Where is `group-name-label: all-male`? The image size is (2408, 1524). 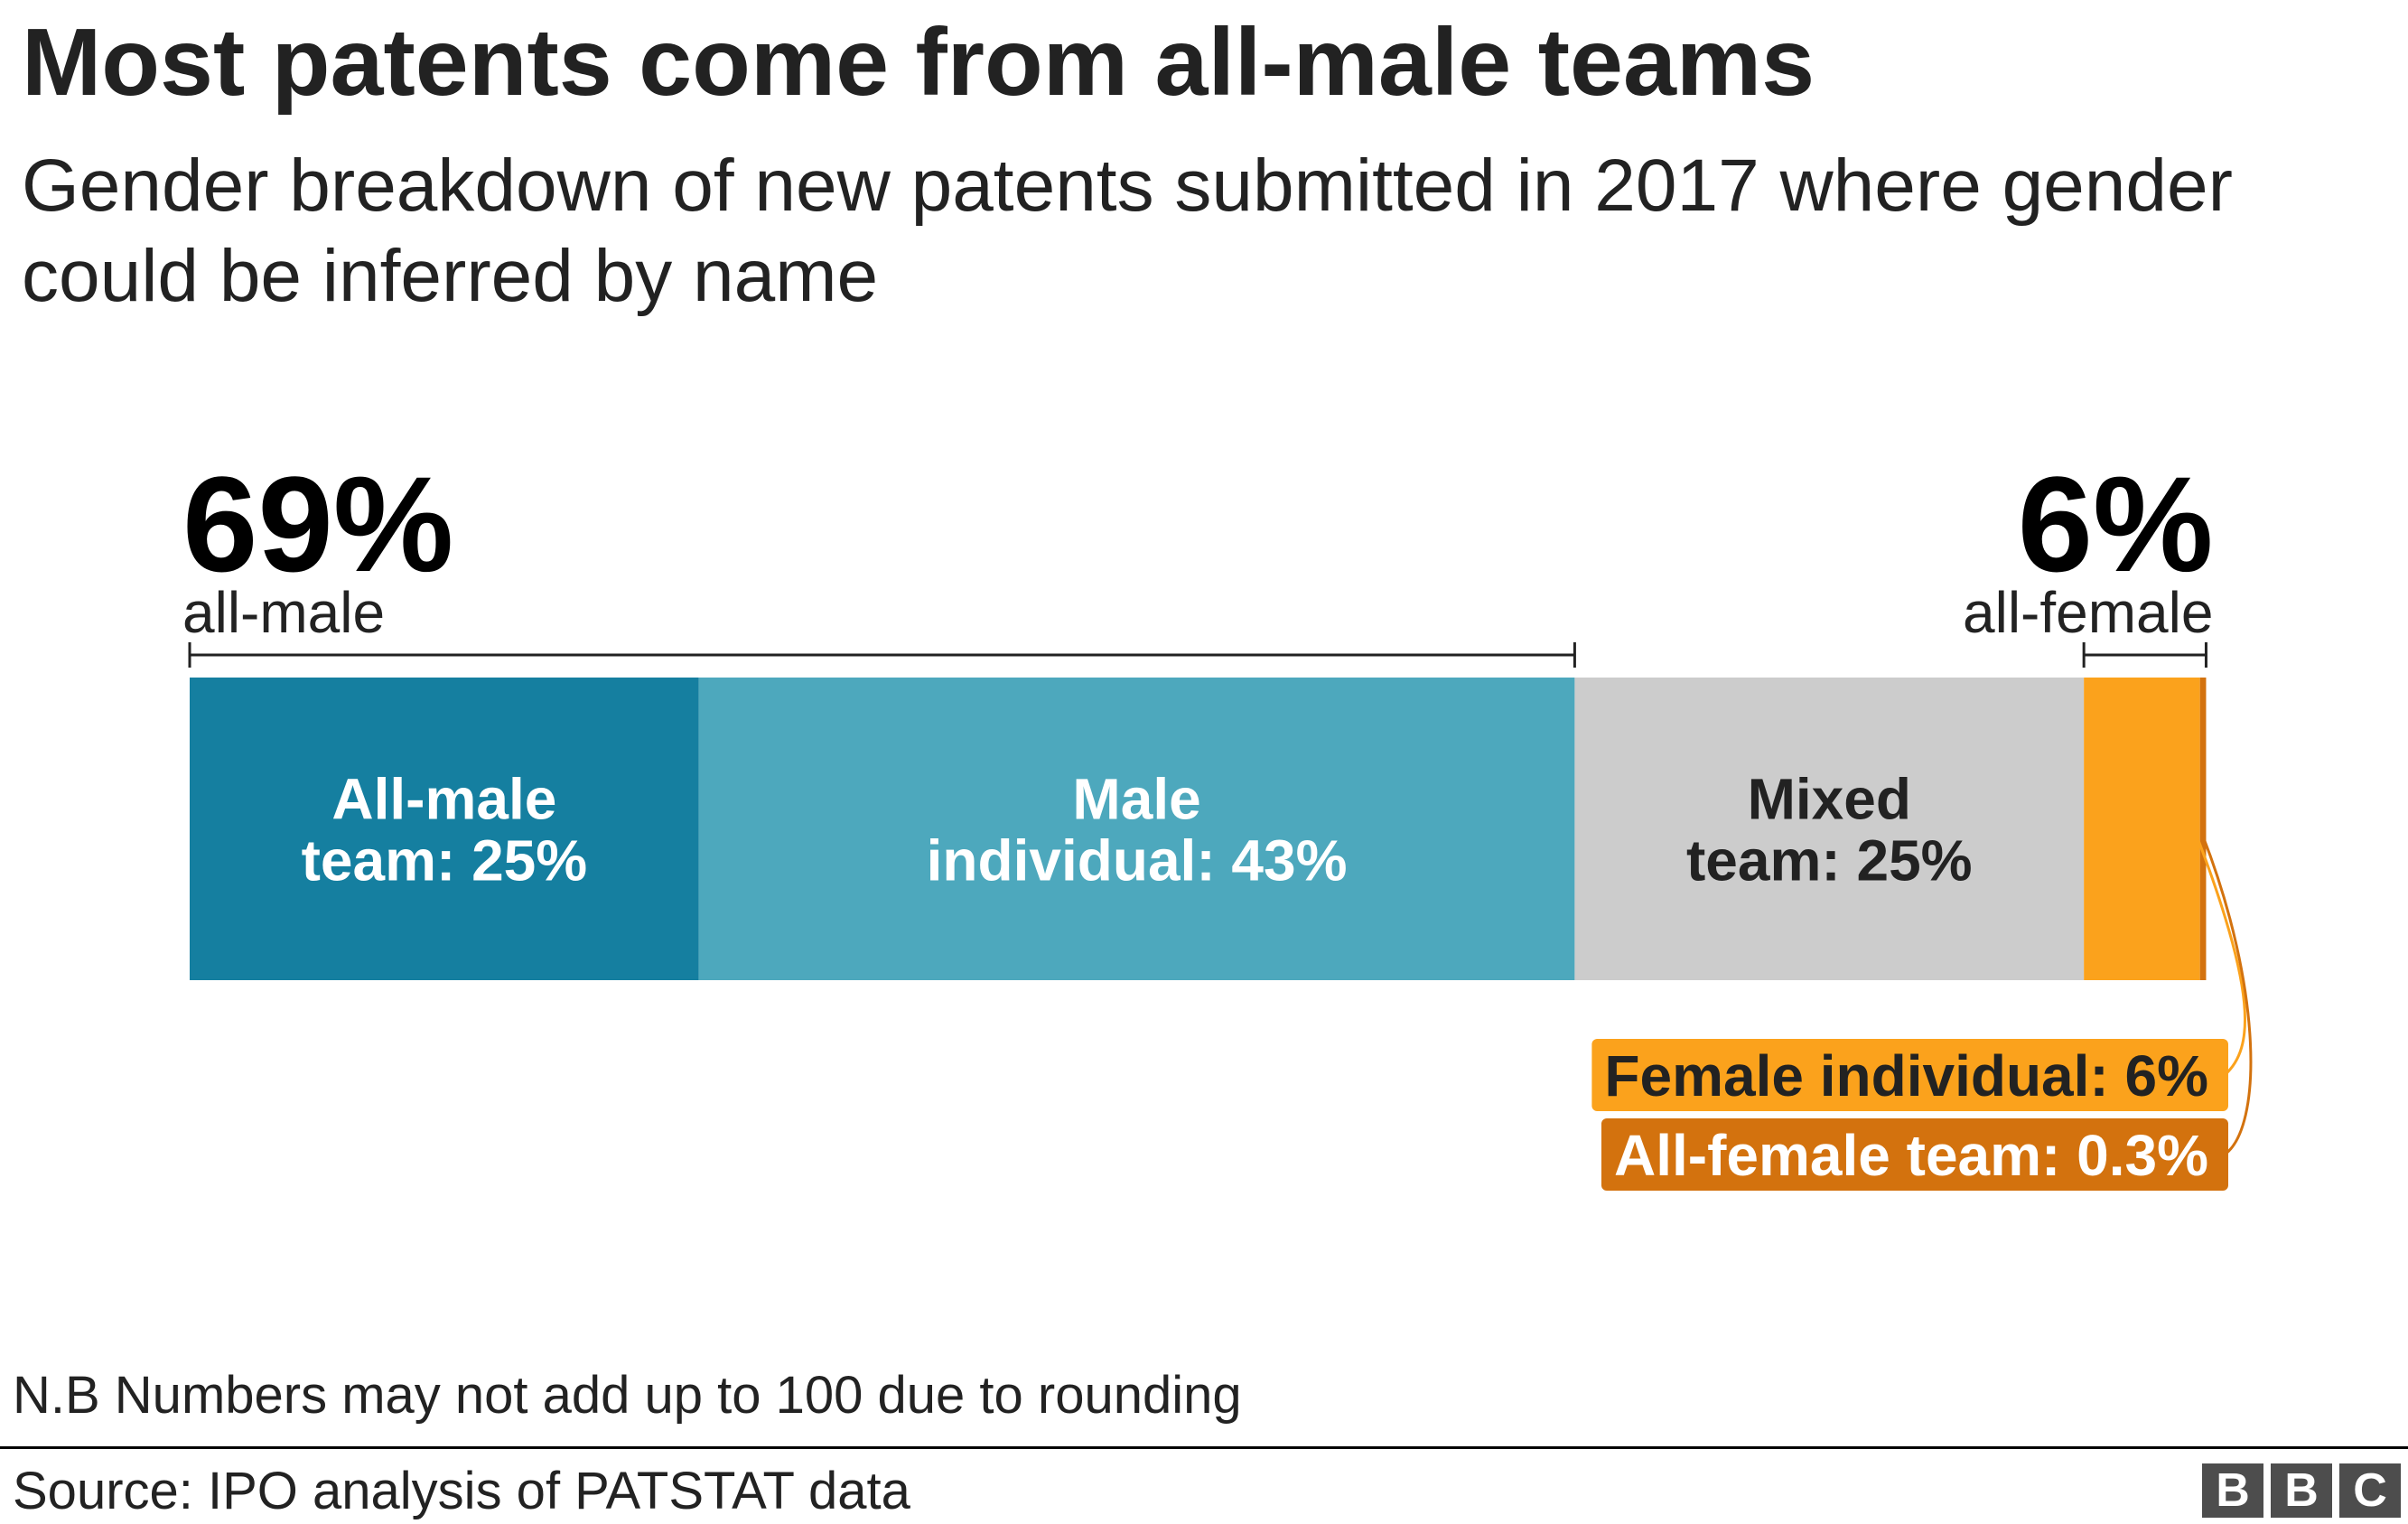 group-name-label: all-male is located at coordinates (283, 613).